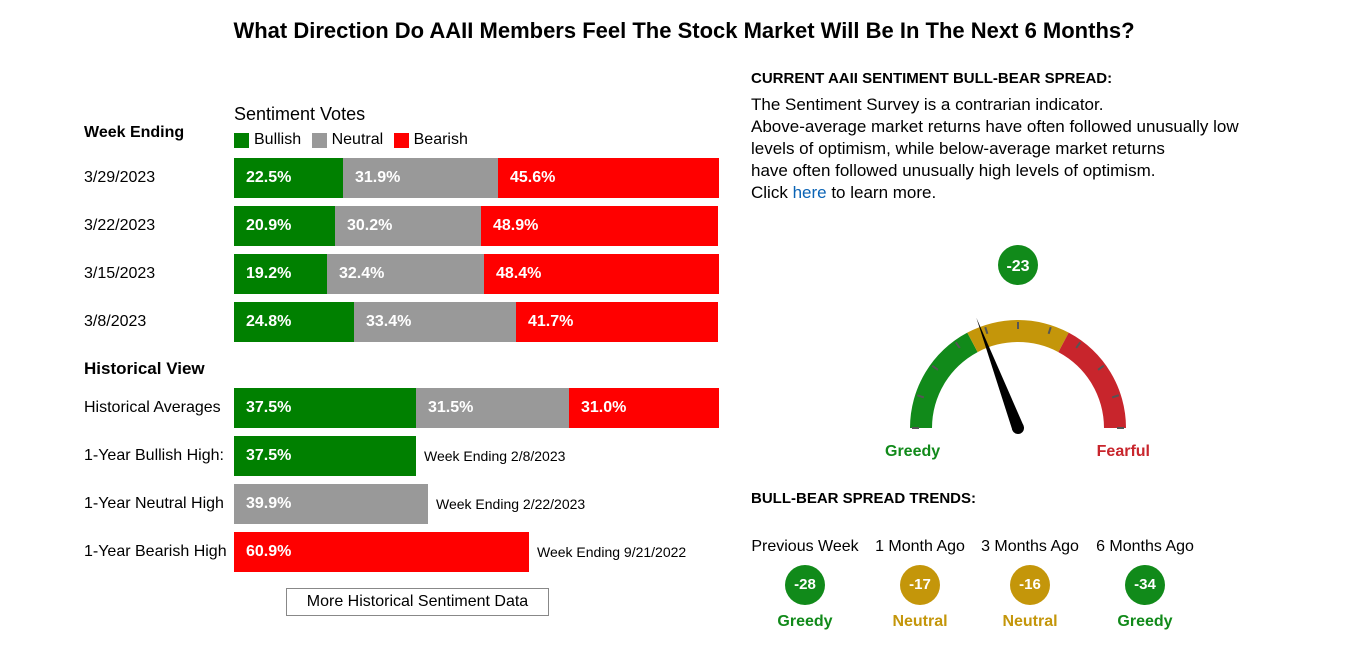  What do you see at coordinates (644, 408) in the screenshot?
I see `bearish-segment: 31.0%` at bounding box center [644, 408].